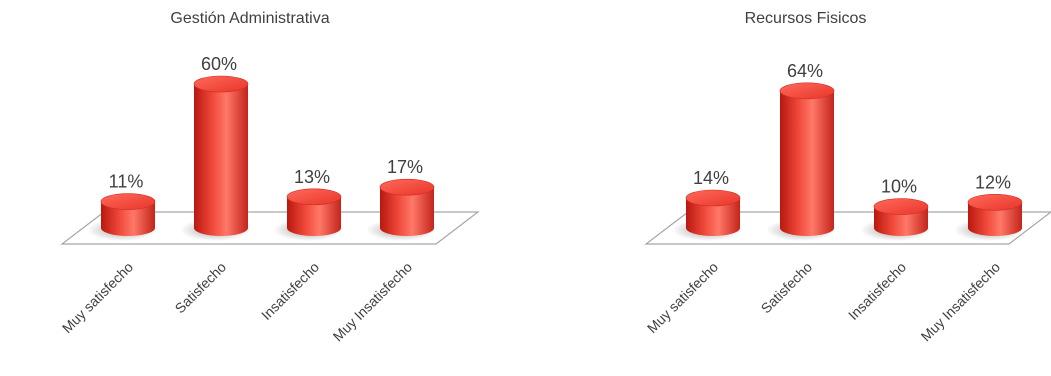 The image size is (1051, 376). I want to click on data-label: 13%, so click(312, 177).